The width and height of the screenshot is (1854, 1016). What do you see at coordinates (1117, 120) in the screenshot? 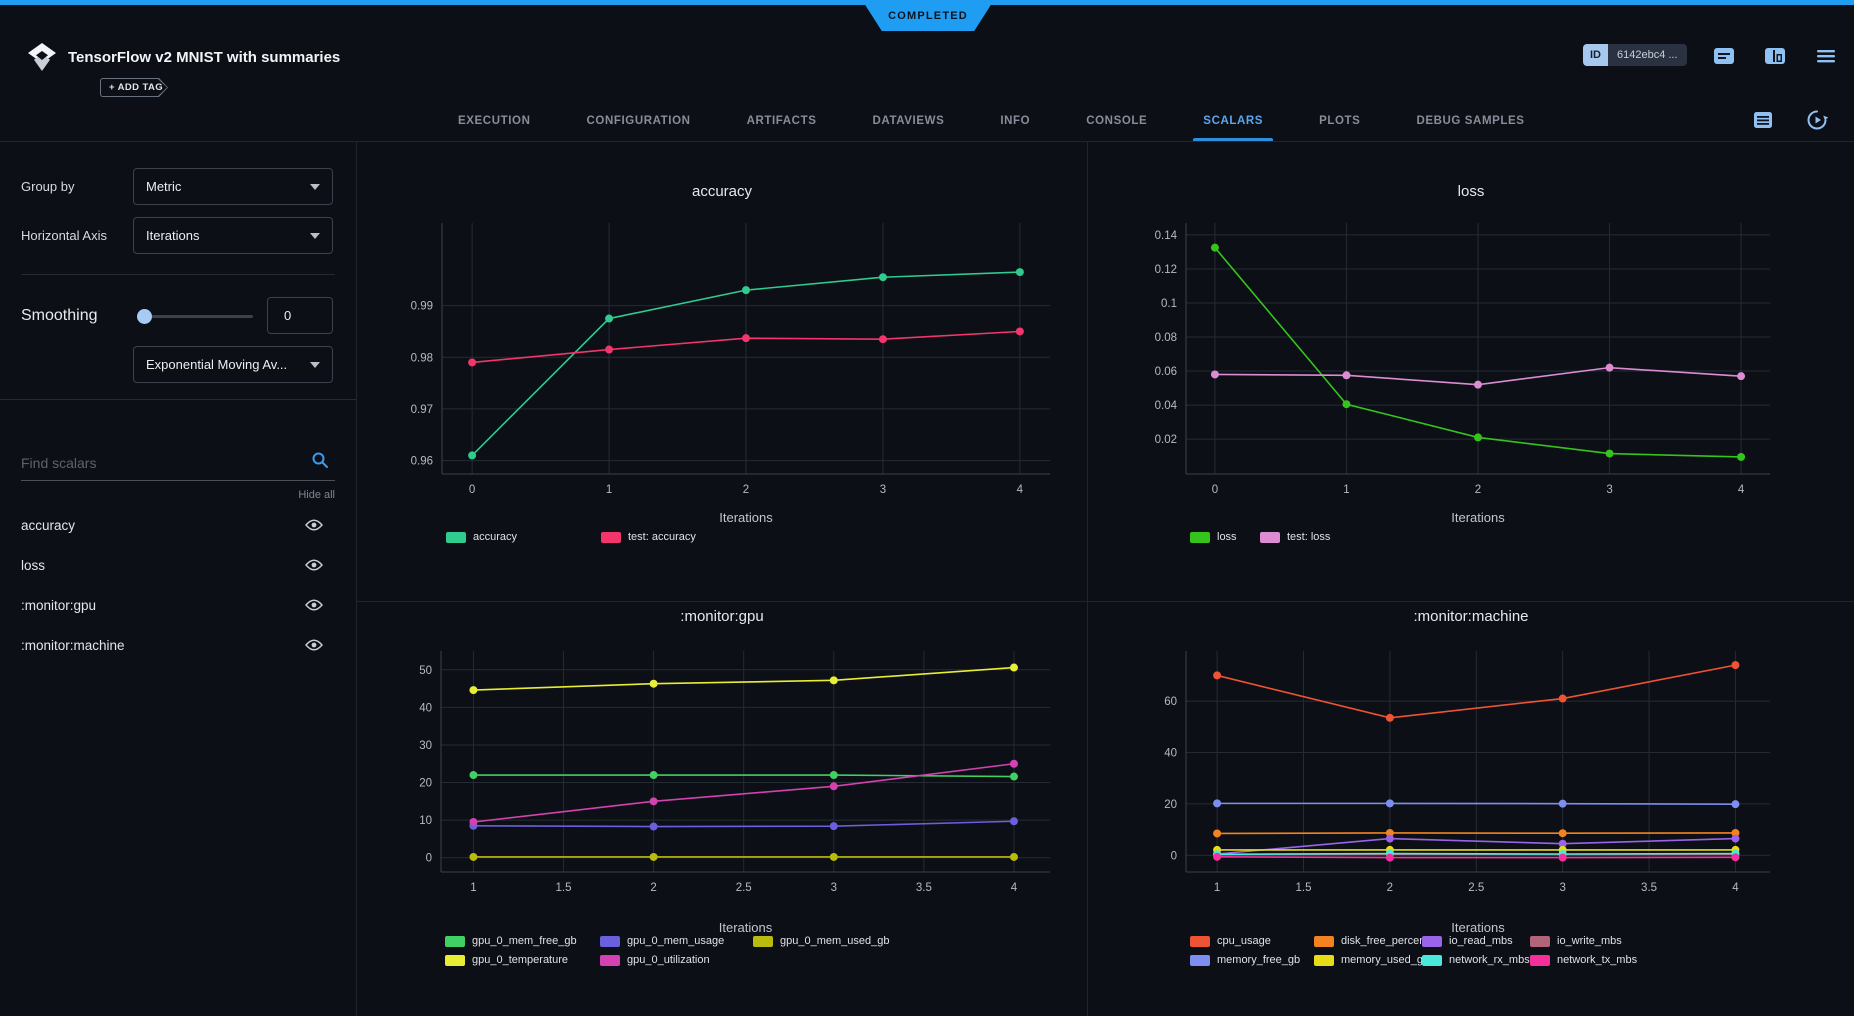
I see `tab-console: CONSOLE` at bounding box center [1117, 120].